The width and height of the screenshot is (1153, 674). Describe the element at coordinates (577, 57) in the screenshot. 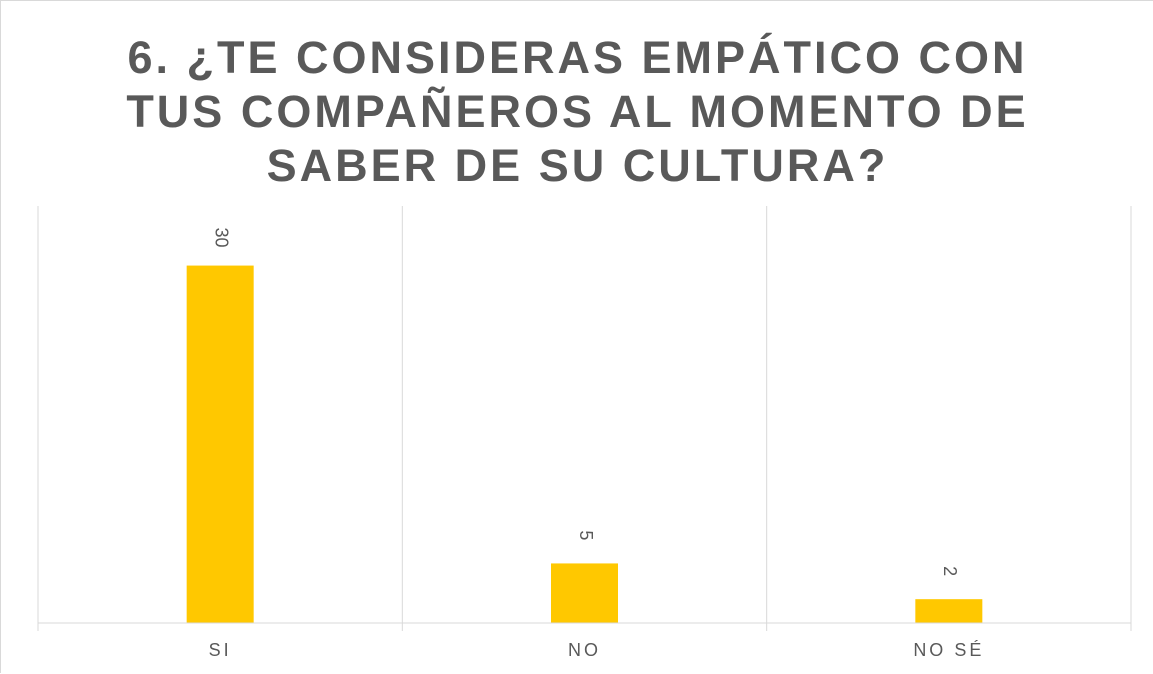

I see `chart-title-line-1: 6. ¿TE CONSIDERAS EMPÁTICO CON` at that location.